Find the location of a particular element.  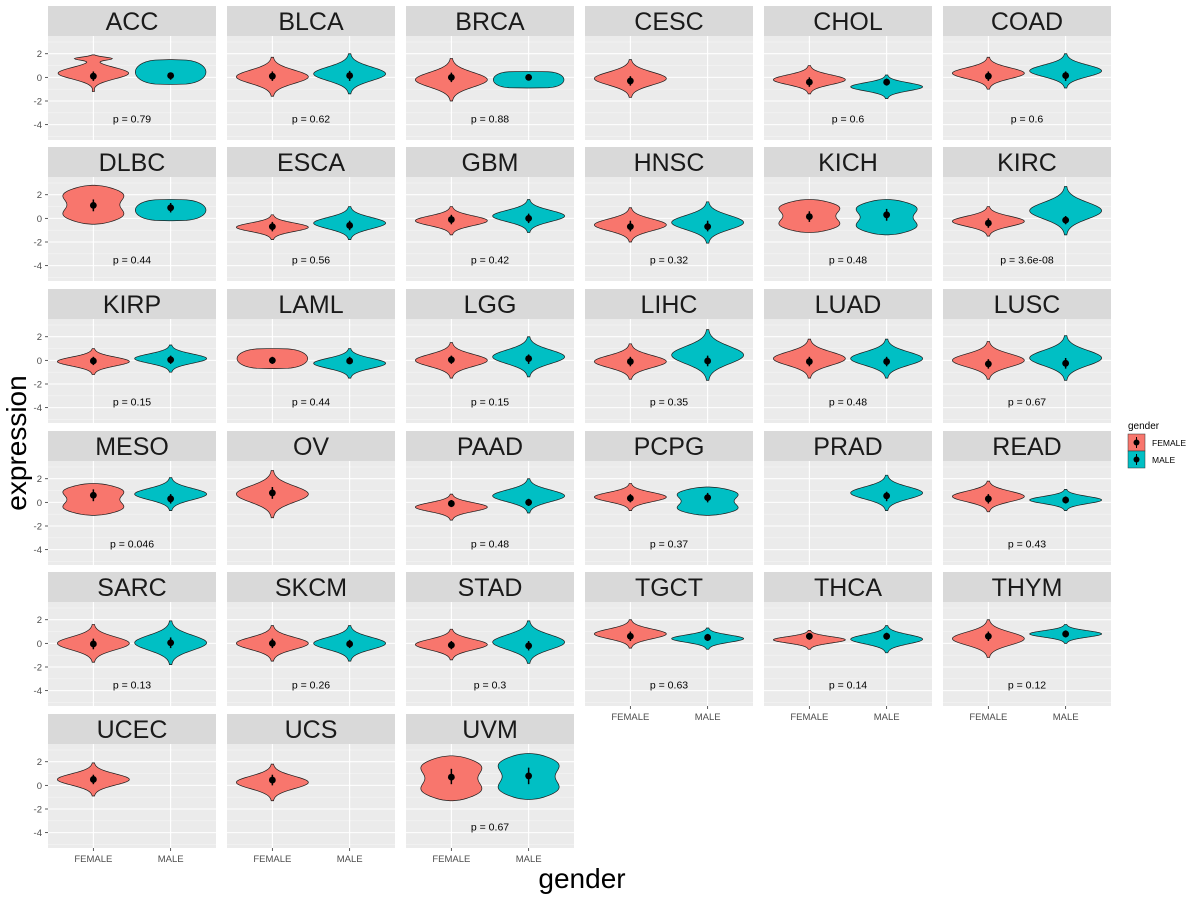

facet-prad: PRAD is located at coordinates (848, 498).